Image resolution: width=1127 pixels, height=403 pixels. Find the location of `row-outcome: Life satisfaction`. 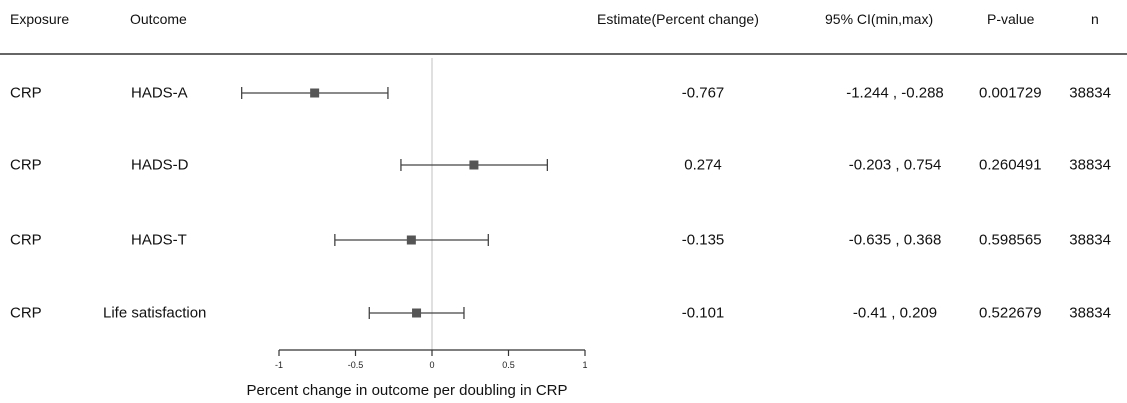

row-outcome: Life satisfaction is located at coordinates (155, 313).